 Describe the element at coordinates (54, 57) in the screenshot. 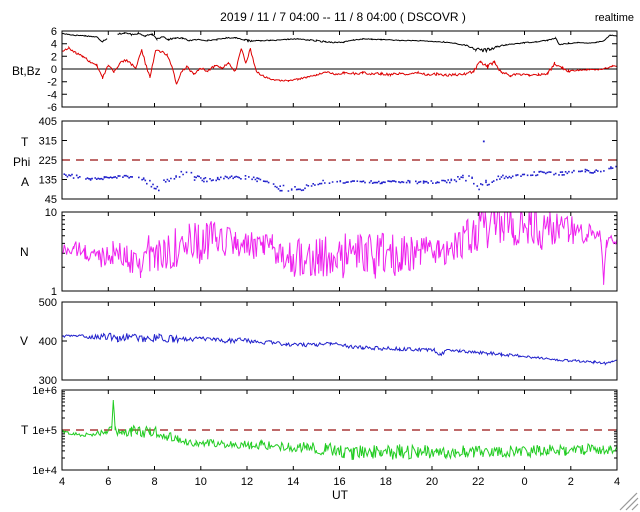

I see `y-tick-label: 2` at that location.